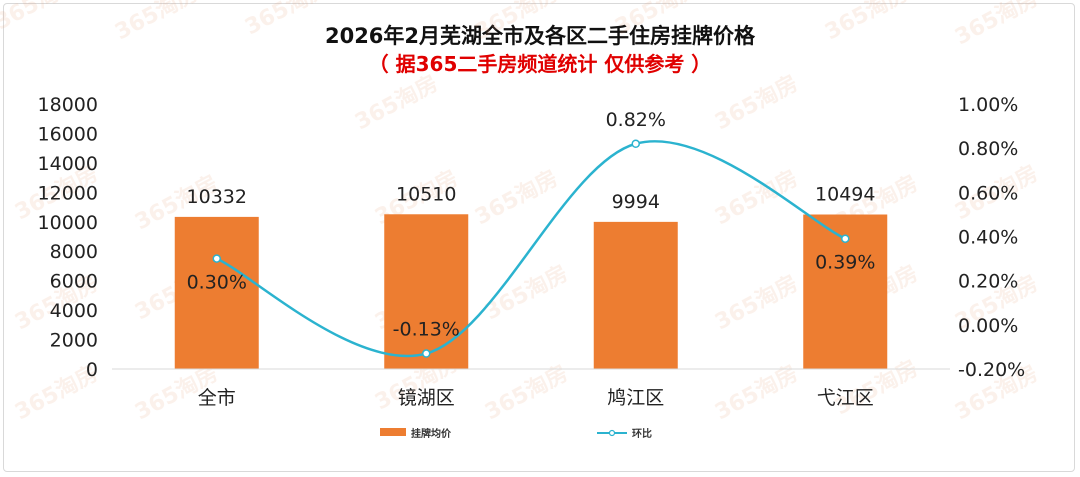  Describe the element at coordinates (991, 370) in the screenshot. I see `y-right-tick-label: -0.20%` at that location.